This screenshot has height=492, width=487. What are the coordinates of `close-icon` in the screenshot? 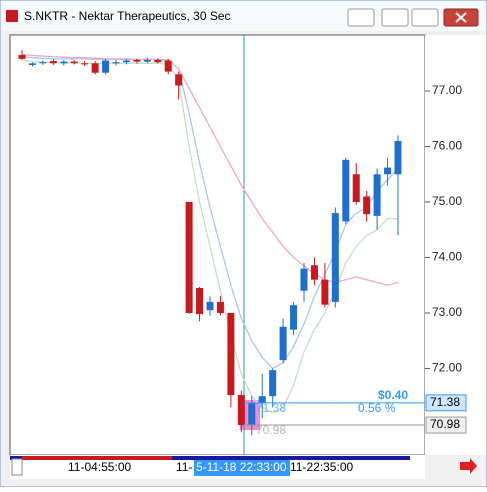 It's located at (461, 17).